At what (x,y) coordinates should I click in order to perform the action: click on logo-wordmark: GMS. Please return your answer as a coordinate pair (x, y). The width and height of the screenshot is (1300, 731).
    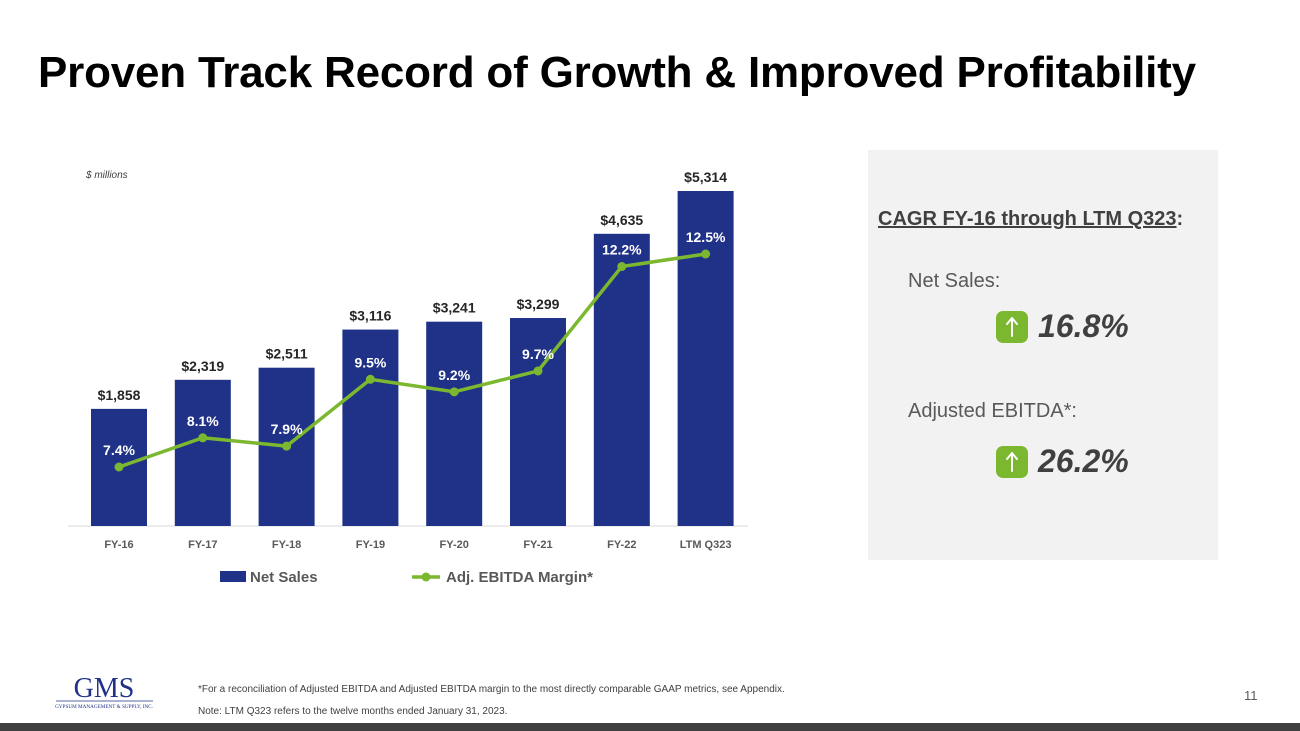
    Looking at the image, I should click on (104, 688).